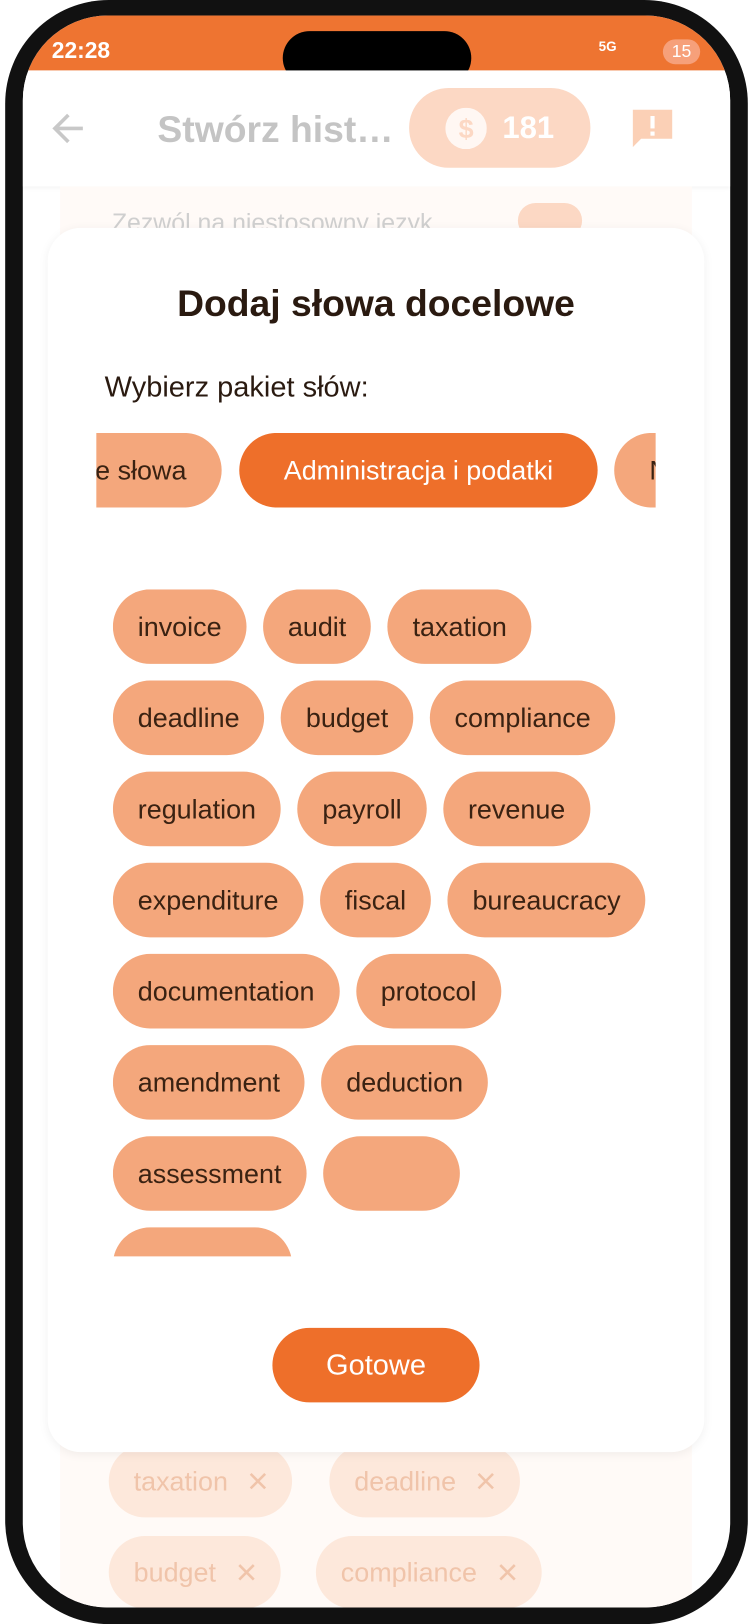 The image size is (753, 1624). What do you see at coordinates (428, 991) in the screenshot?
I see `word-chip: protocol` at bounding box center [428, 991].